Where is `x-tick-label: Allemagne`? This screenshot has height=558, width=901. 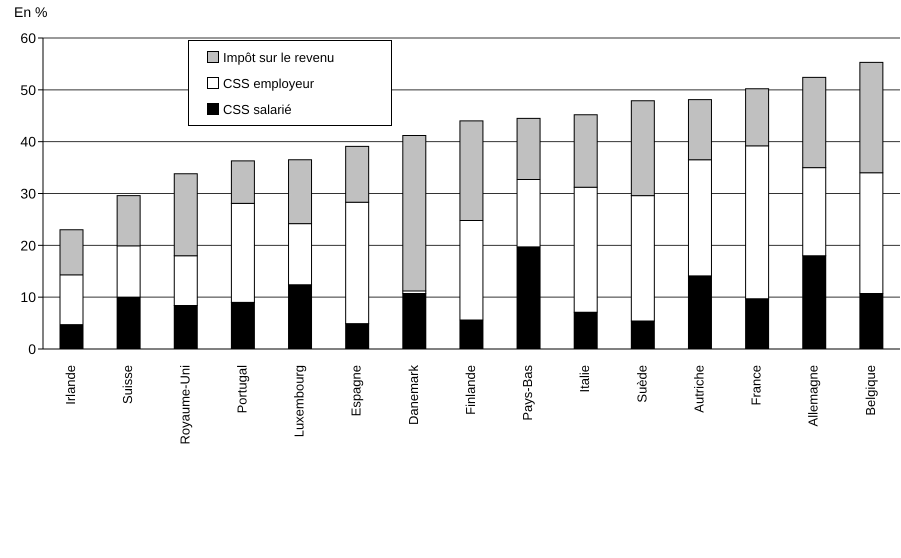
x-tick-label: Allemagne is located at coordinates (813, 395).